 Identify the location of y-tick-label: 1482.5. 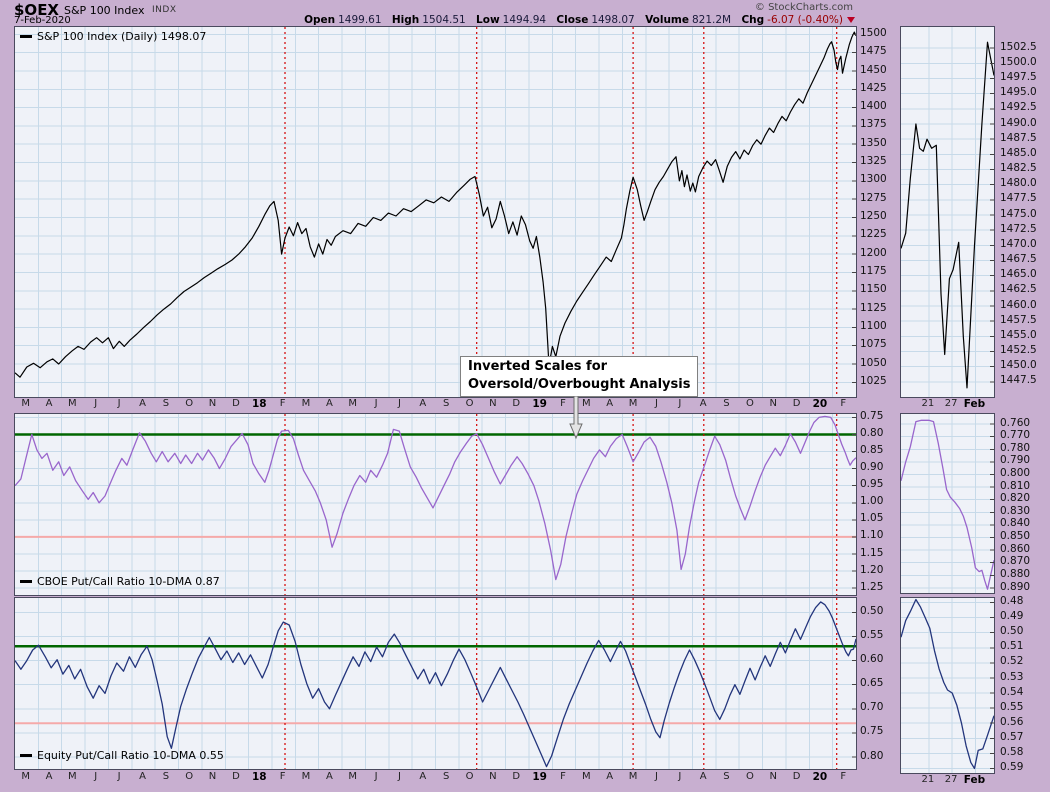
(1018, 168).